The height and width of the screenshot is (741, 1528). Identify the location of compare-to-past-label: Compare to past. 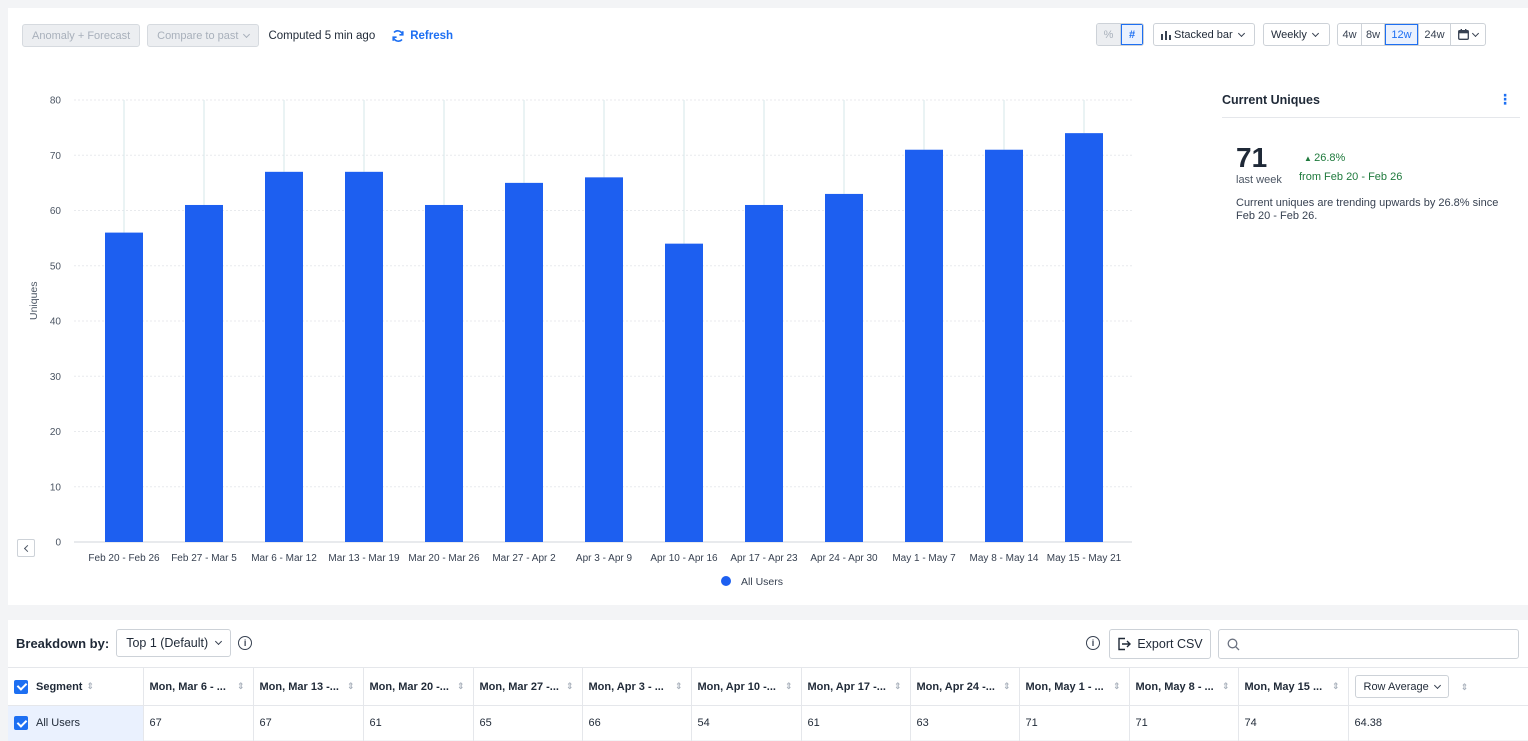
(198, 35).